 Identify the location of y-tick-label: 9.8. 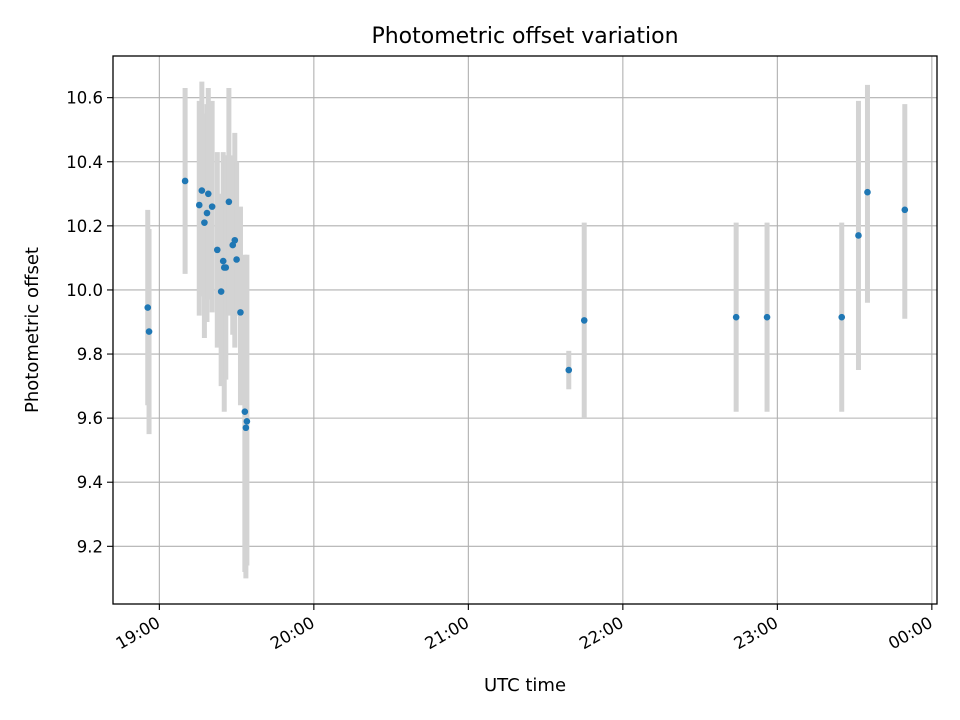
(90, 354).